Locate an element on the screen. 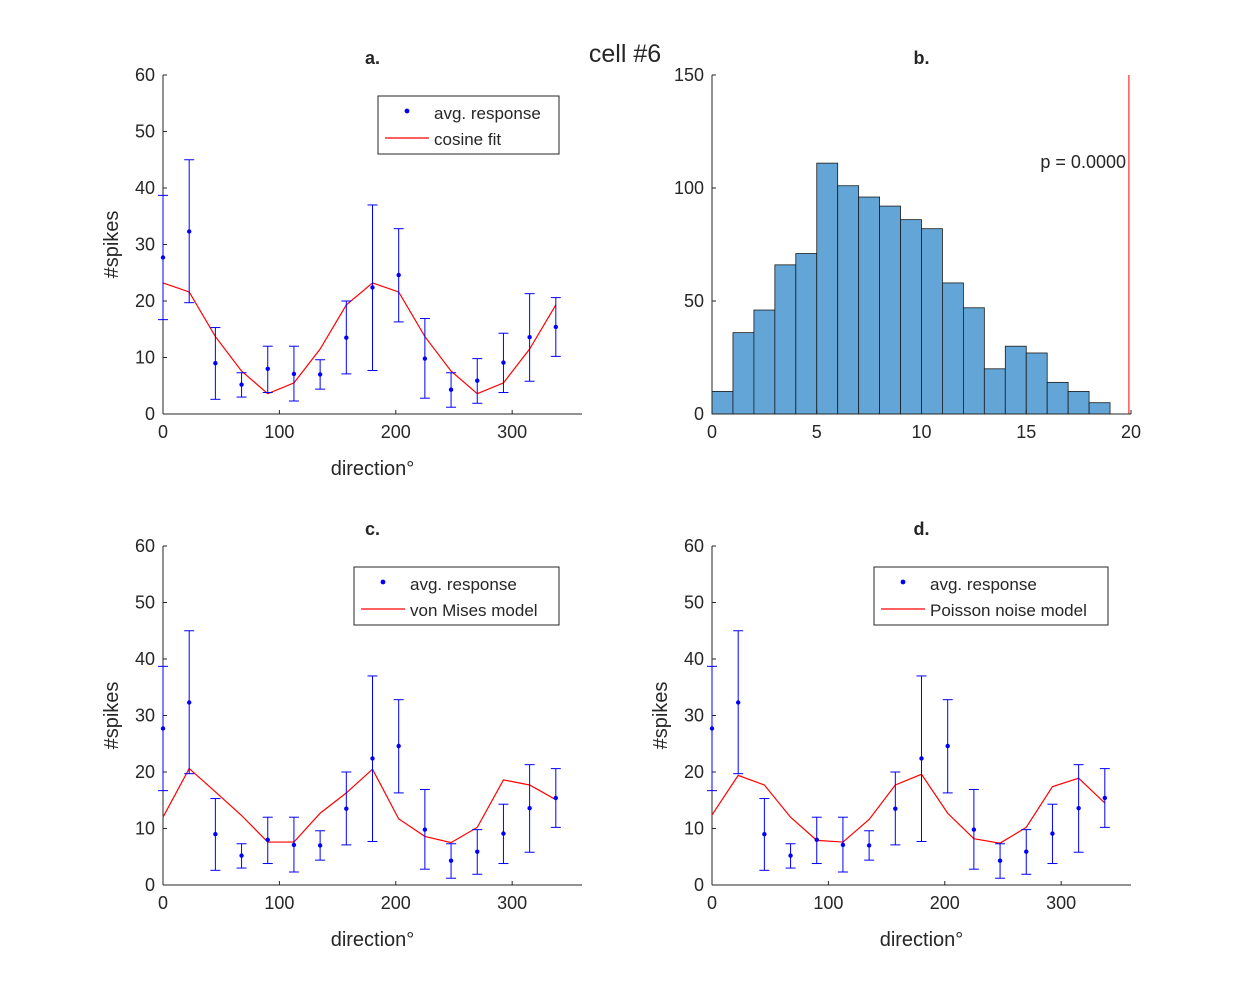  x-tick-label: 15 is located at coordinates (1026, 432).